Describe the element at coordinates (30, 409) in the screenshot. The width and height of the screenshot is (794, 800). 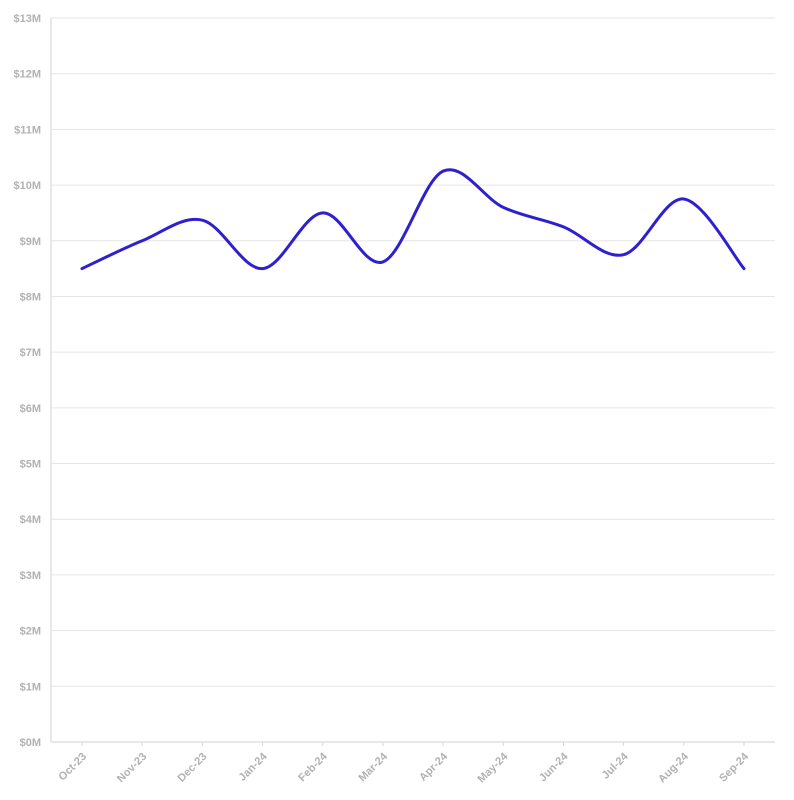
I see `y-tick-label: $6M` at that location.